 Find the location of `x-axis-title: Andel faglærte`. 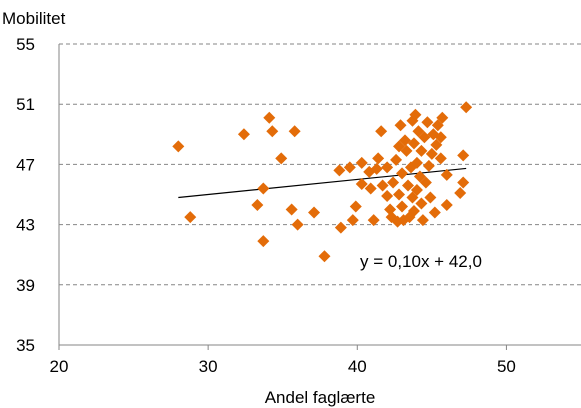

x-axis-title: Andel faglærte is located at coordinates (320, 397).